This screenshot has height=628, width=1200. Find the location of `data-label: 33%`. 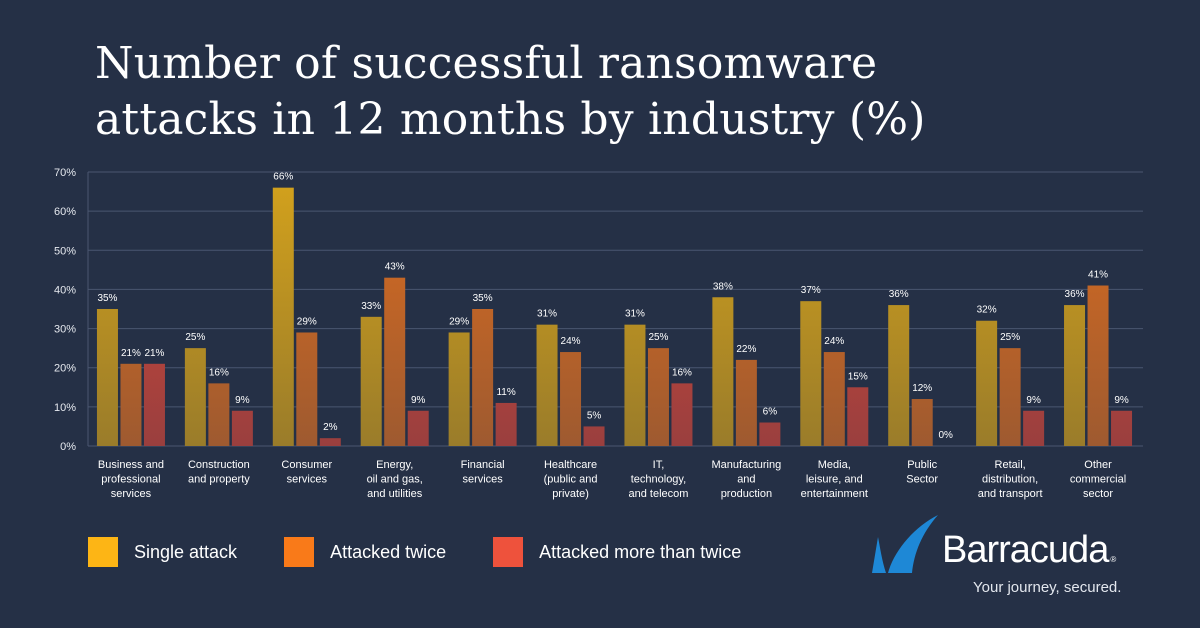

data-label: 33% is located at coordinates (371, 306).